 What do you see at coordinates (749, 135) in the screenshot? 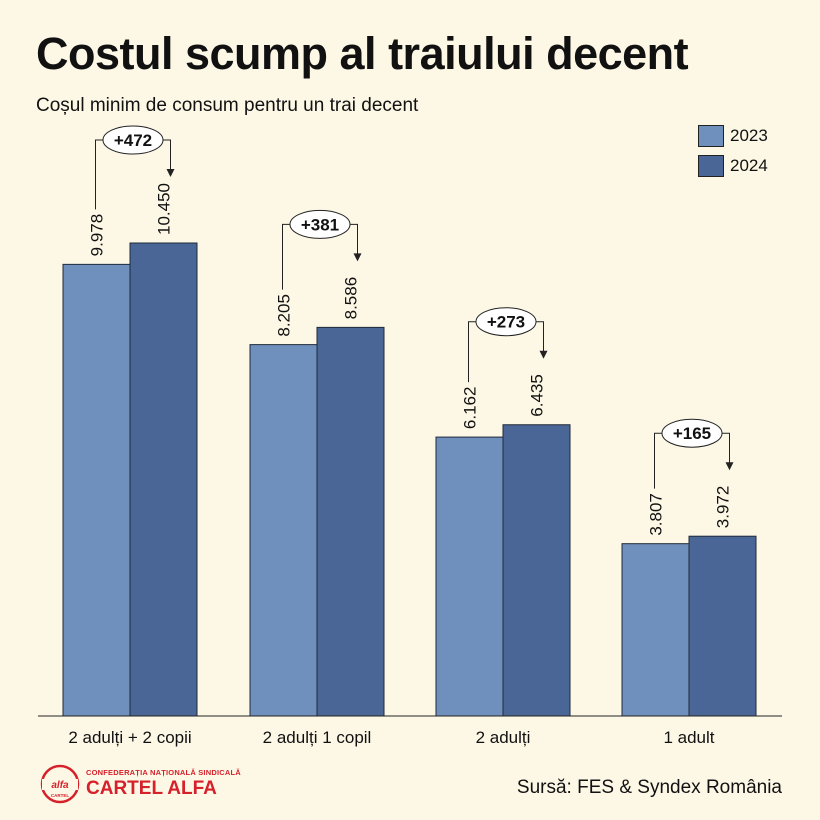
I see `legend-label-2023: 2023` at bounding box center [749, 135].